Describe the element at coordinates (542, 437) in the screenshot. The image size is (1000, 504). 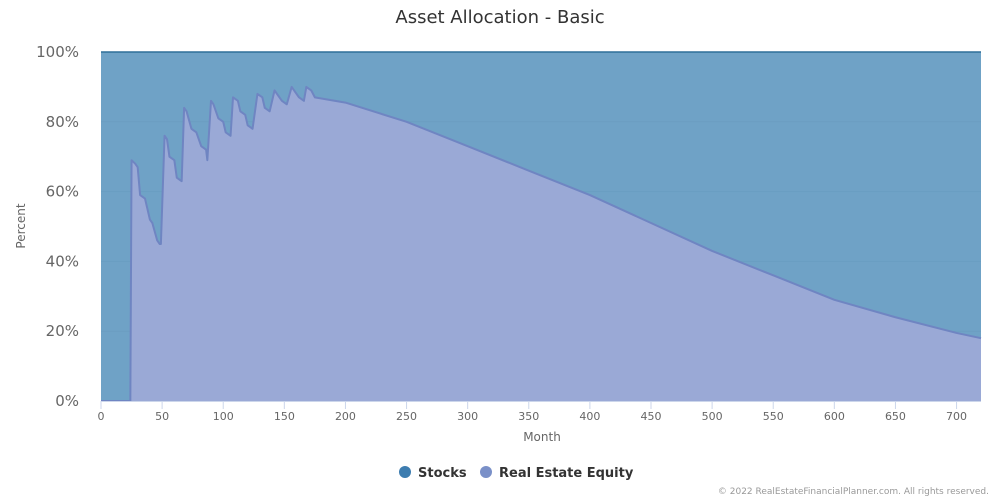
I see `x-axis-title: Month` at that location.